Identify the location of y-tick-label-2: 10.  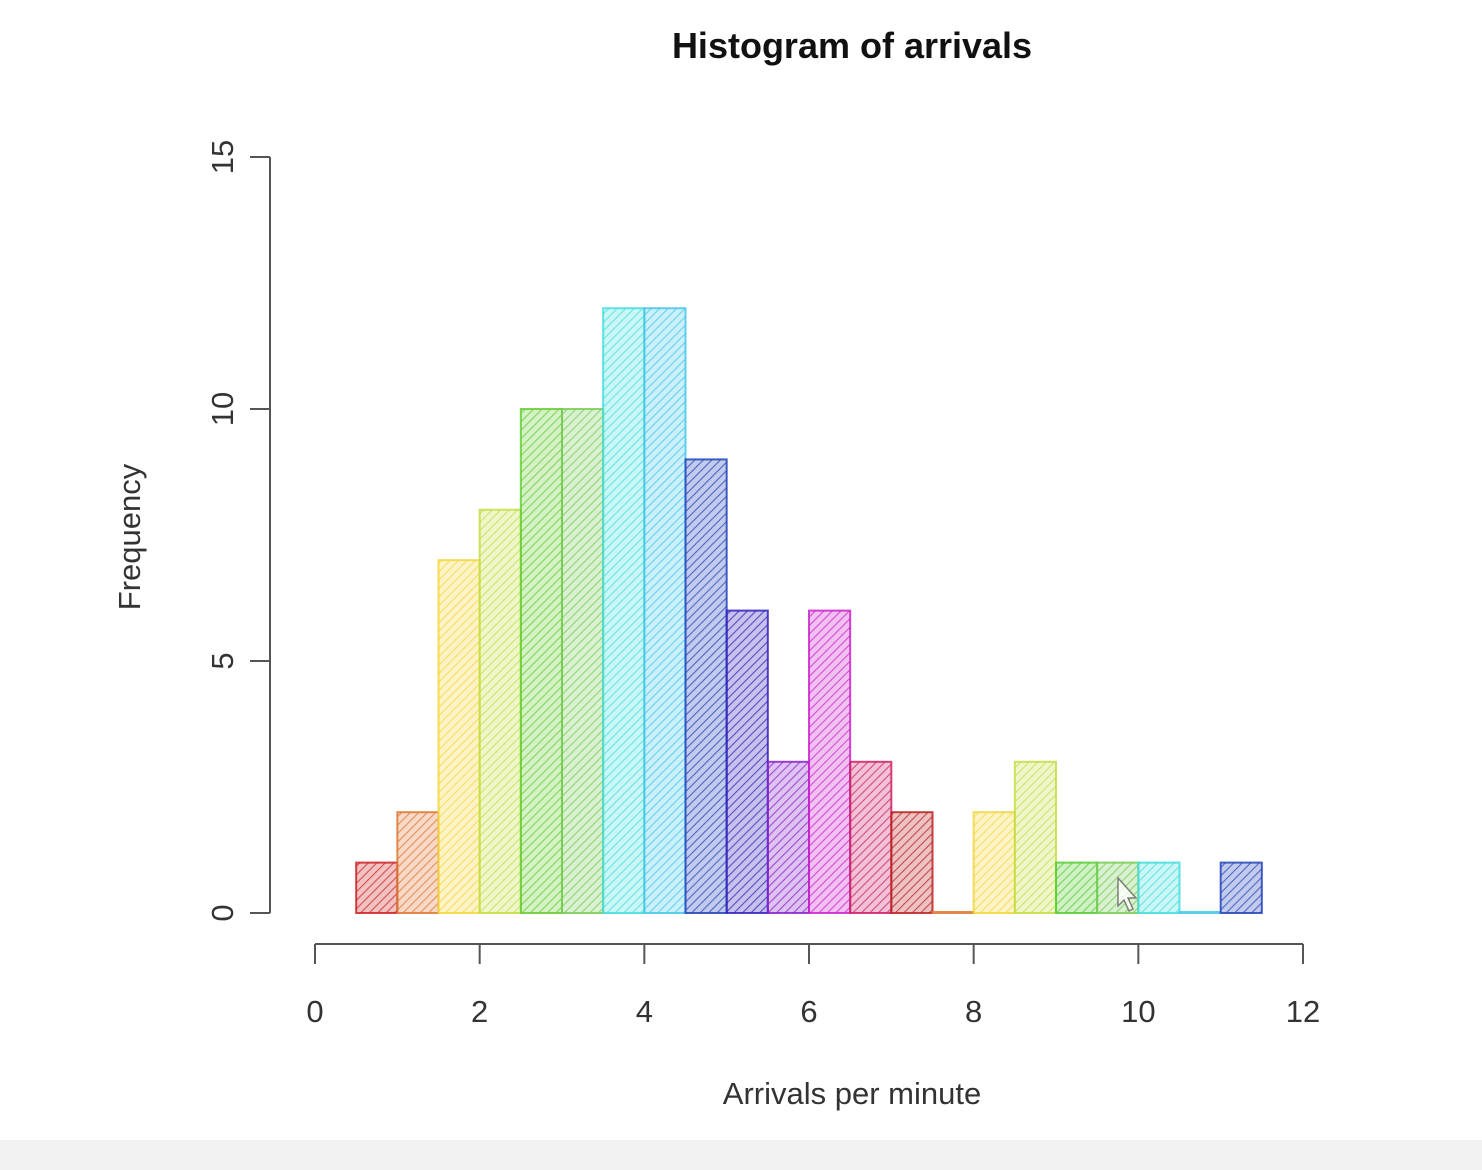
(222, 409).